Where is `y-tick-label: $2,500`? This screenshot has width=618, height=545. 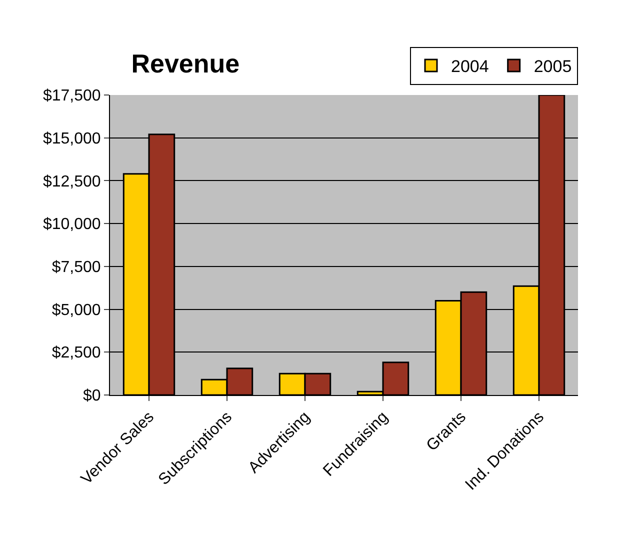
y-tick-label: $2,500 is located at coordinates (76, 353).